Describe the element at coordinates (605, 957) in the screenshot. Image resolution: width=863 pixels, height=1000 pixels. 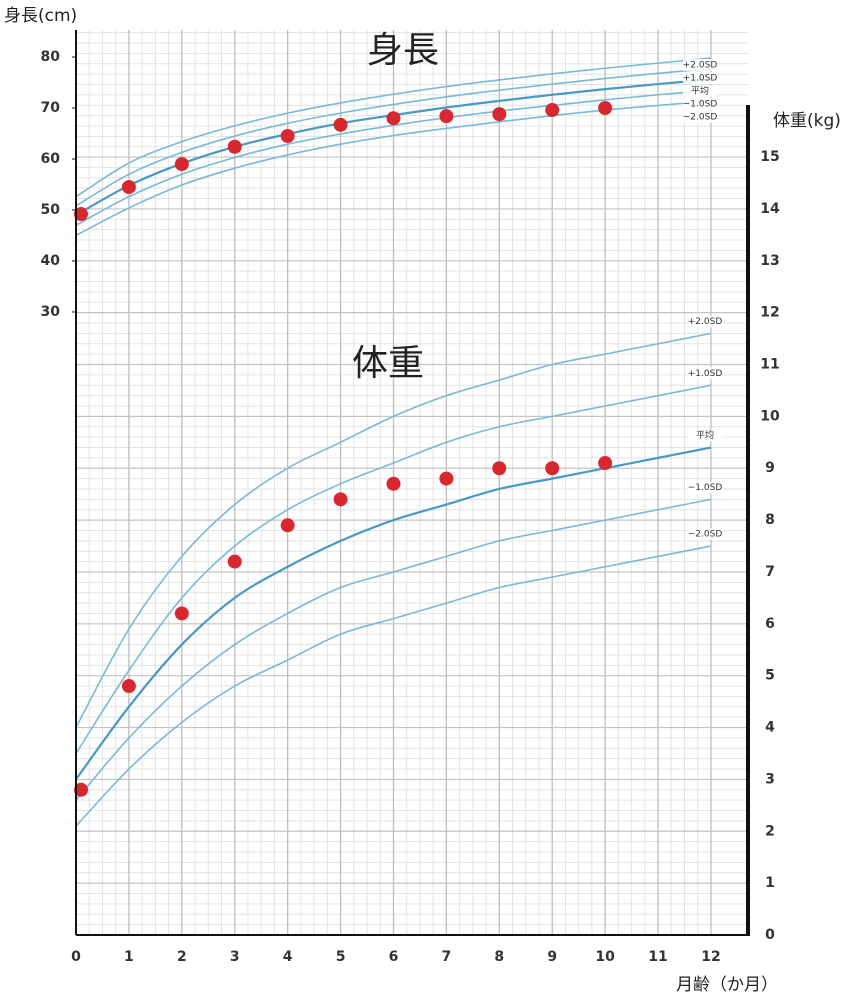
I see `x-tick-label: 10` at that location.